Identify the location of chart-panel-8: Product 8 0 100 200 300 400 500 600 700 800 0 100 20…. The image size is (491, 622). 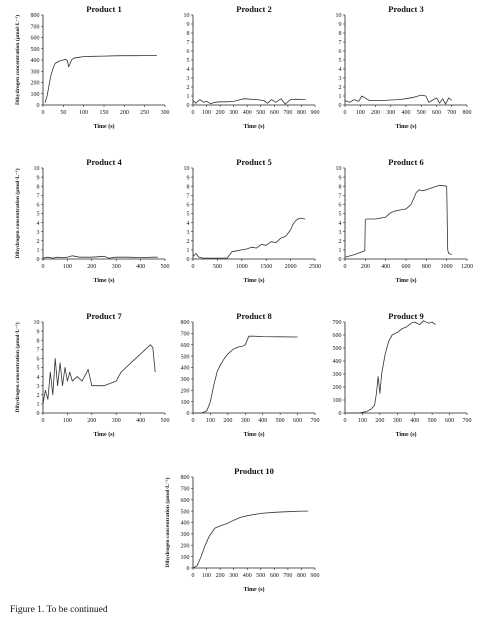
(250, 374).